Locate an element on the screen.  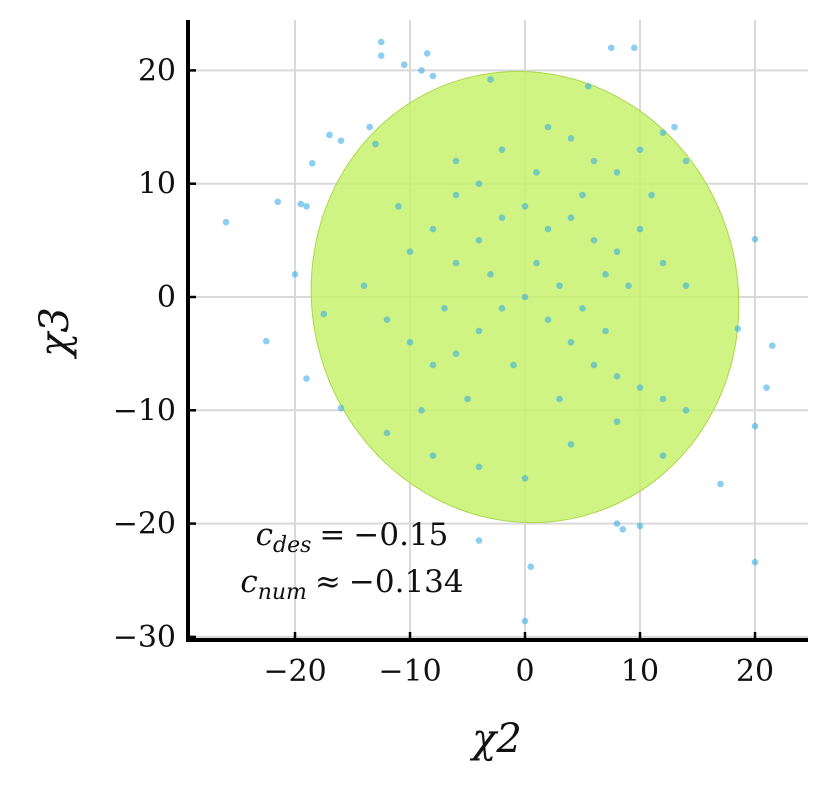
annotation-c-des: cdes = −0.15 is located at coordinates (352, 537).